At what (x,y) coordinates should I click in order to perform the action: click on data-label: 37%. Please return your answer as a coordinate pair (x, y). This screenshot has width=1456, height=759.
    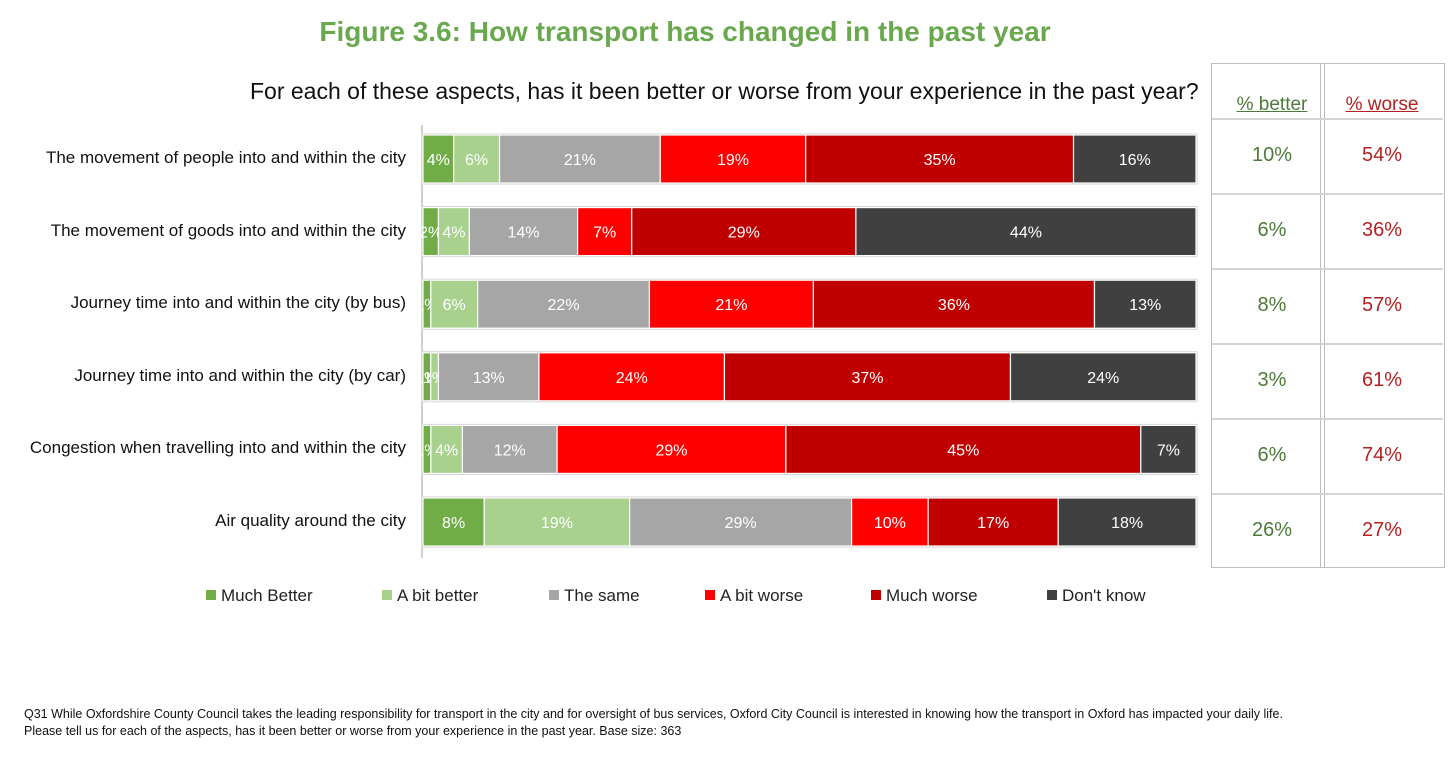
    Looking at the image, I should click on (867, 378).